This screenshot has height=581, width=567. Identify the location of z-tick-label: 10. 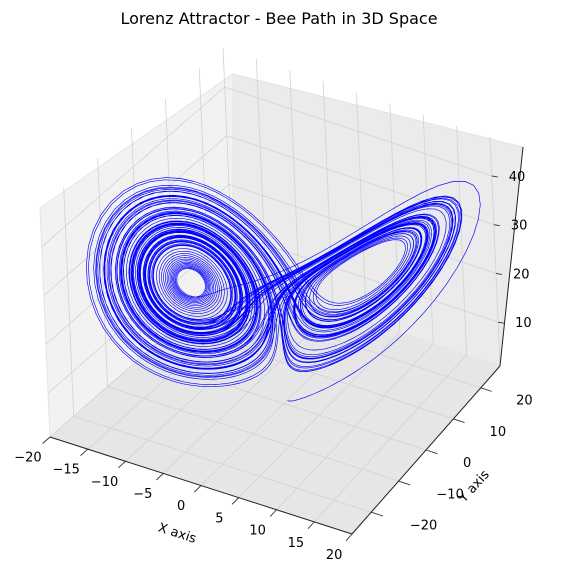
(523, 323).